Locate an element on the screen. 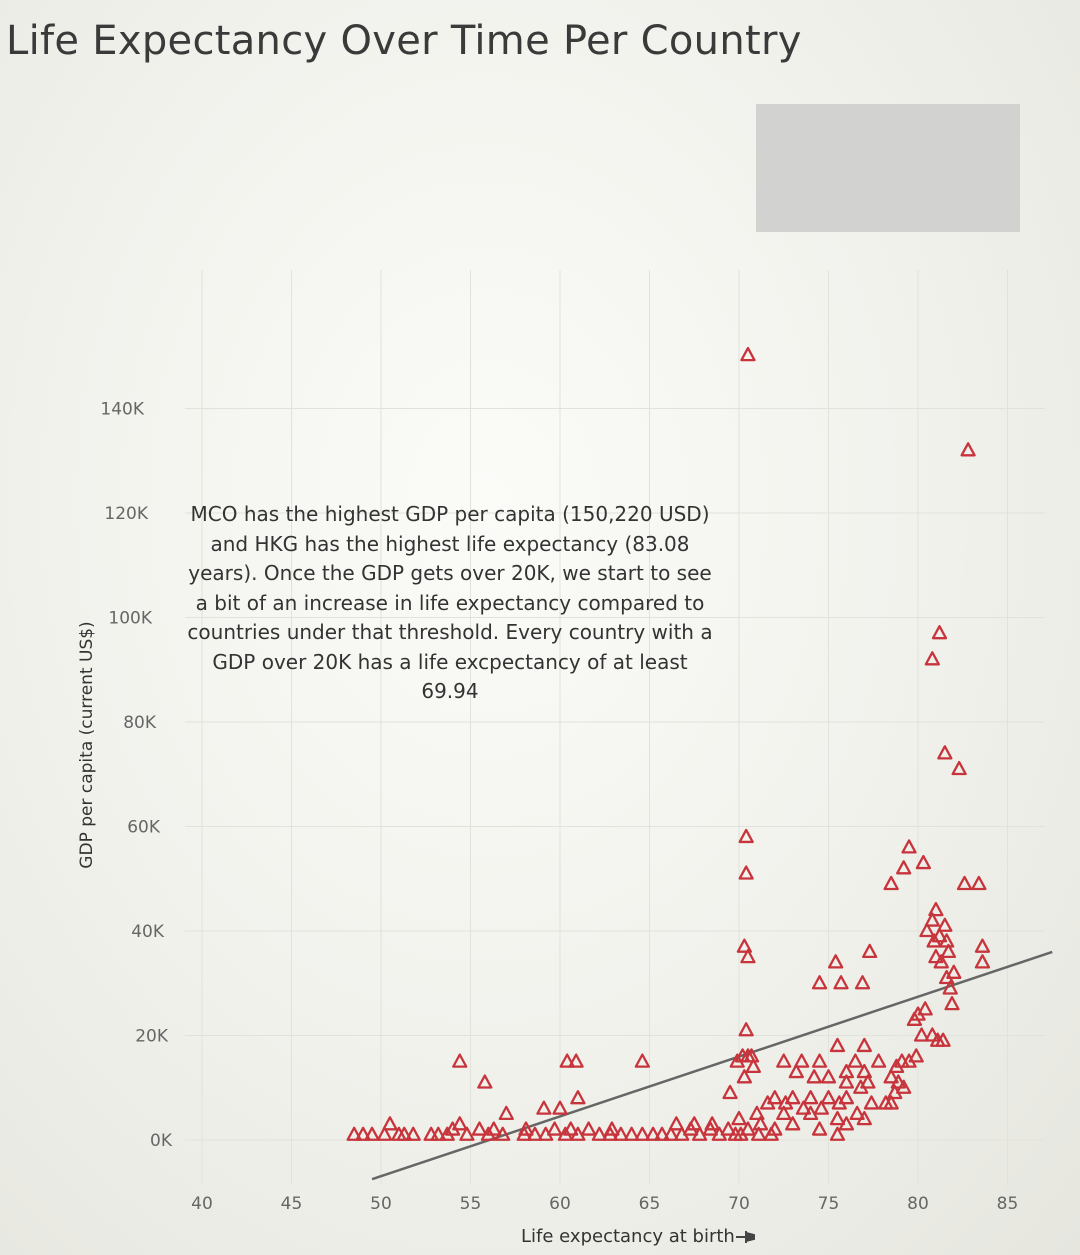 The image size is (1080, 1255). y-axis-title: GDP per capita (current US$) is located at coordinates (87, 745).